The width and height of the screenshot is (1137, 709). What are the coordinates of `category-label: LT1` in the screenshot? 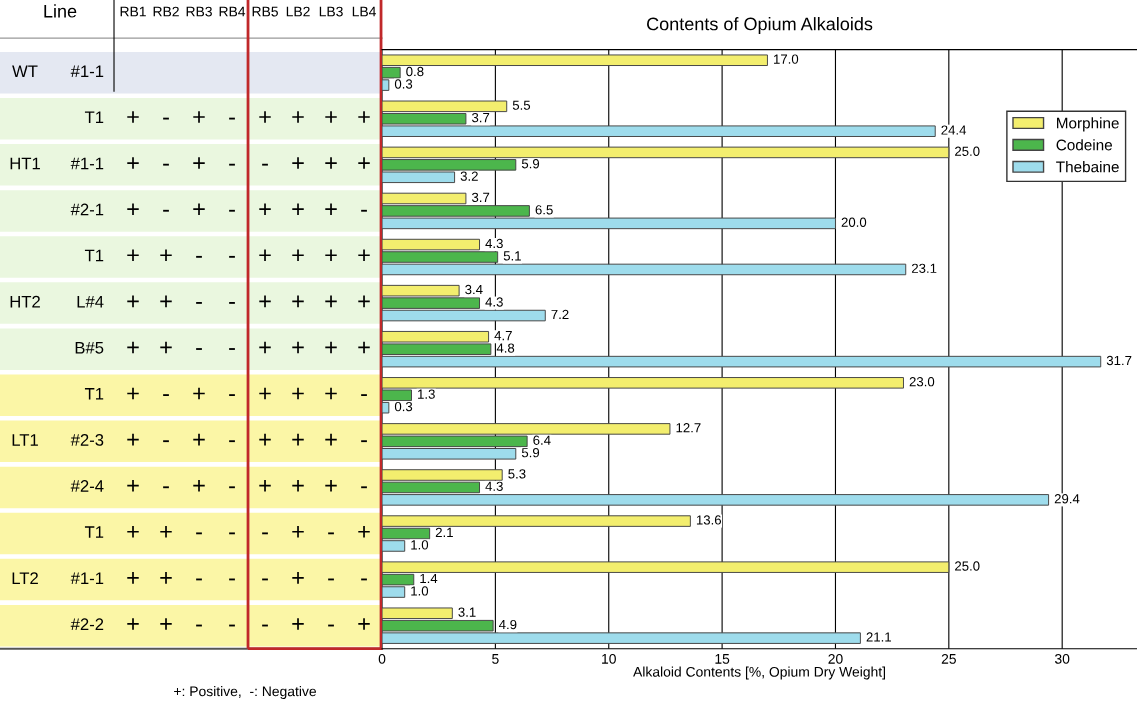 It's located at (25, 440).